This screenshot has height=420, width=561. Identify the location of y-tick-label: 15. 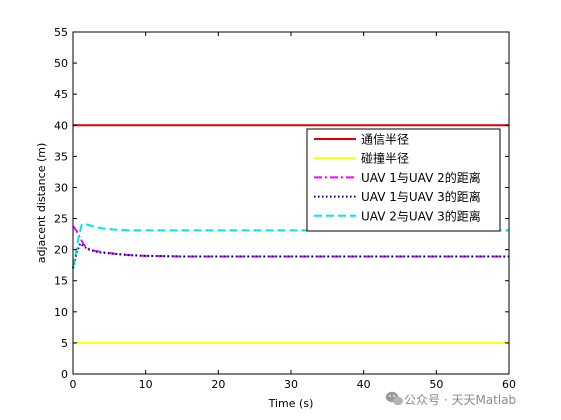
(61, 281).